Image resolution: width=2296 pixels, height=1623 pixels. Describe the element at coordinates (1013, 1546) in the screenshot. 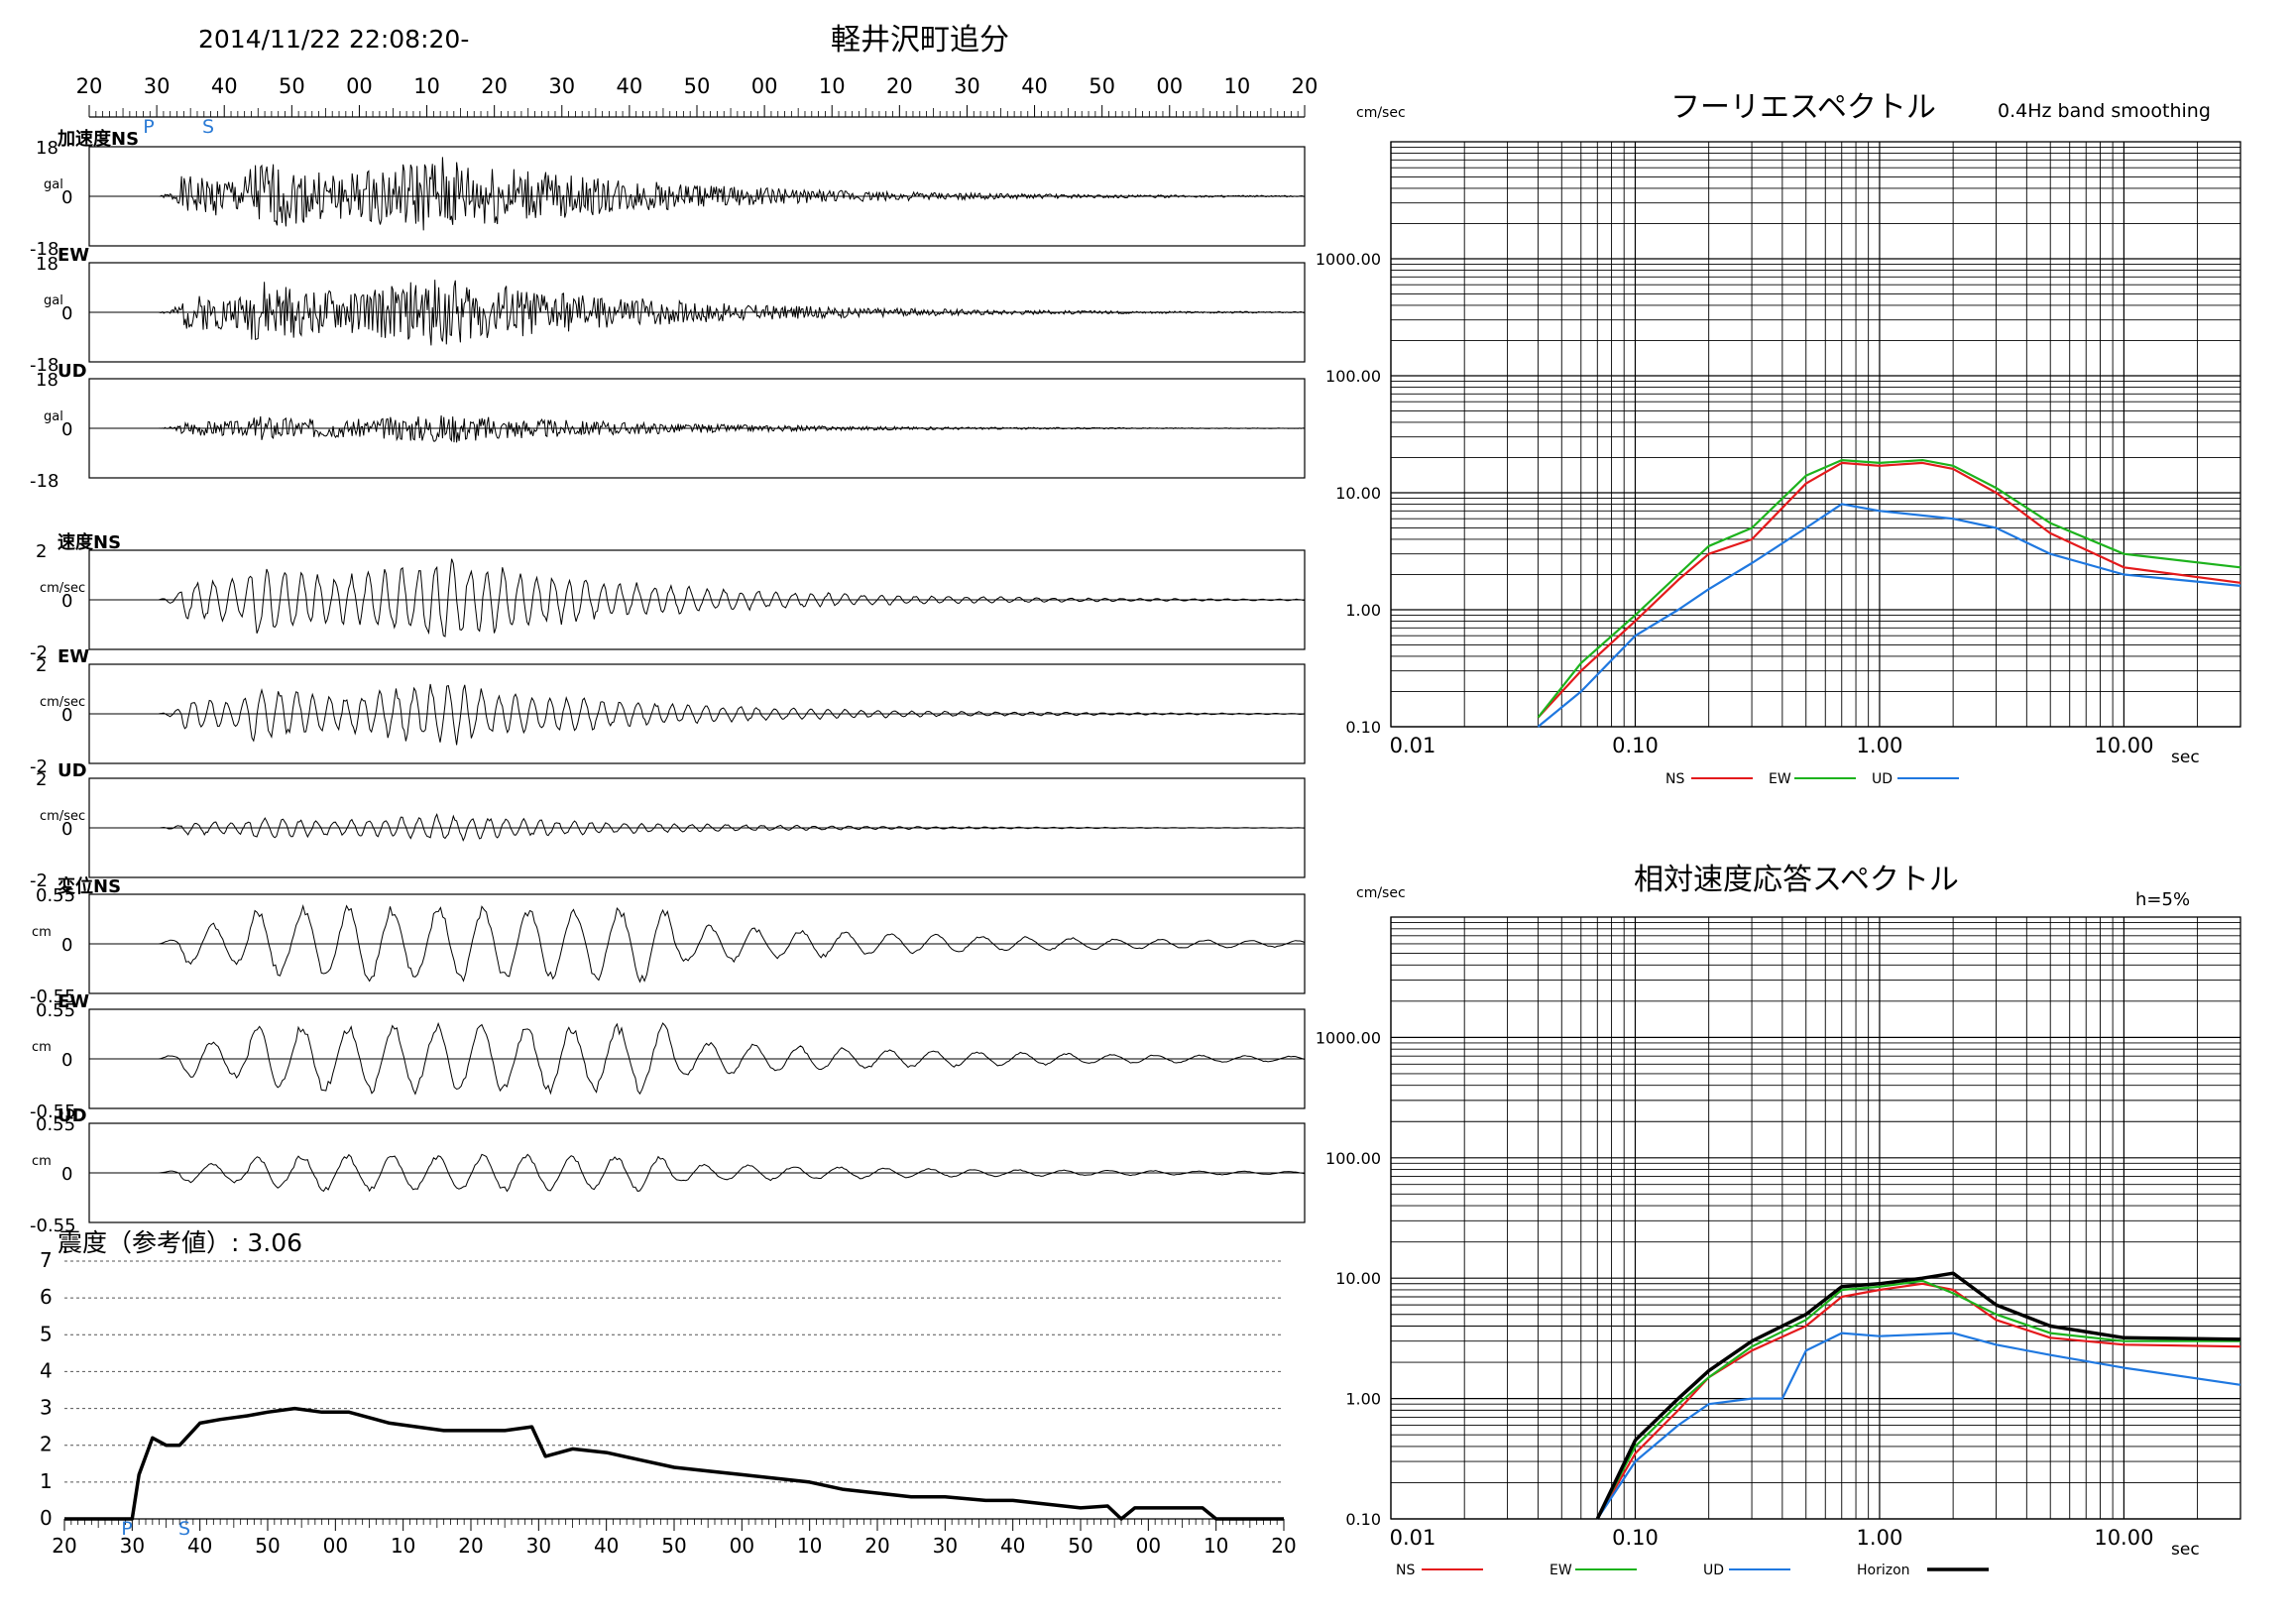

I see `intensity-tick-label: 40` at that location.